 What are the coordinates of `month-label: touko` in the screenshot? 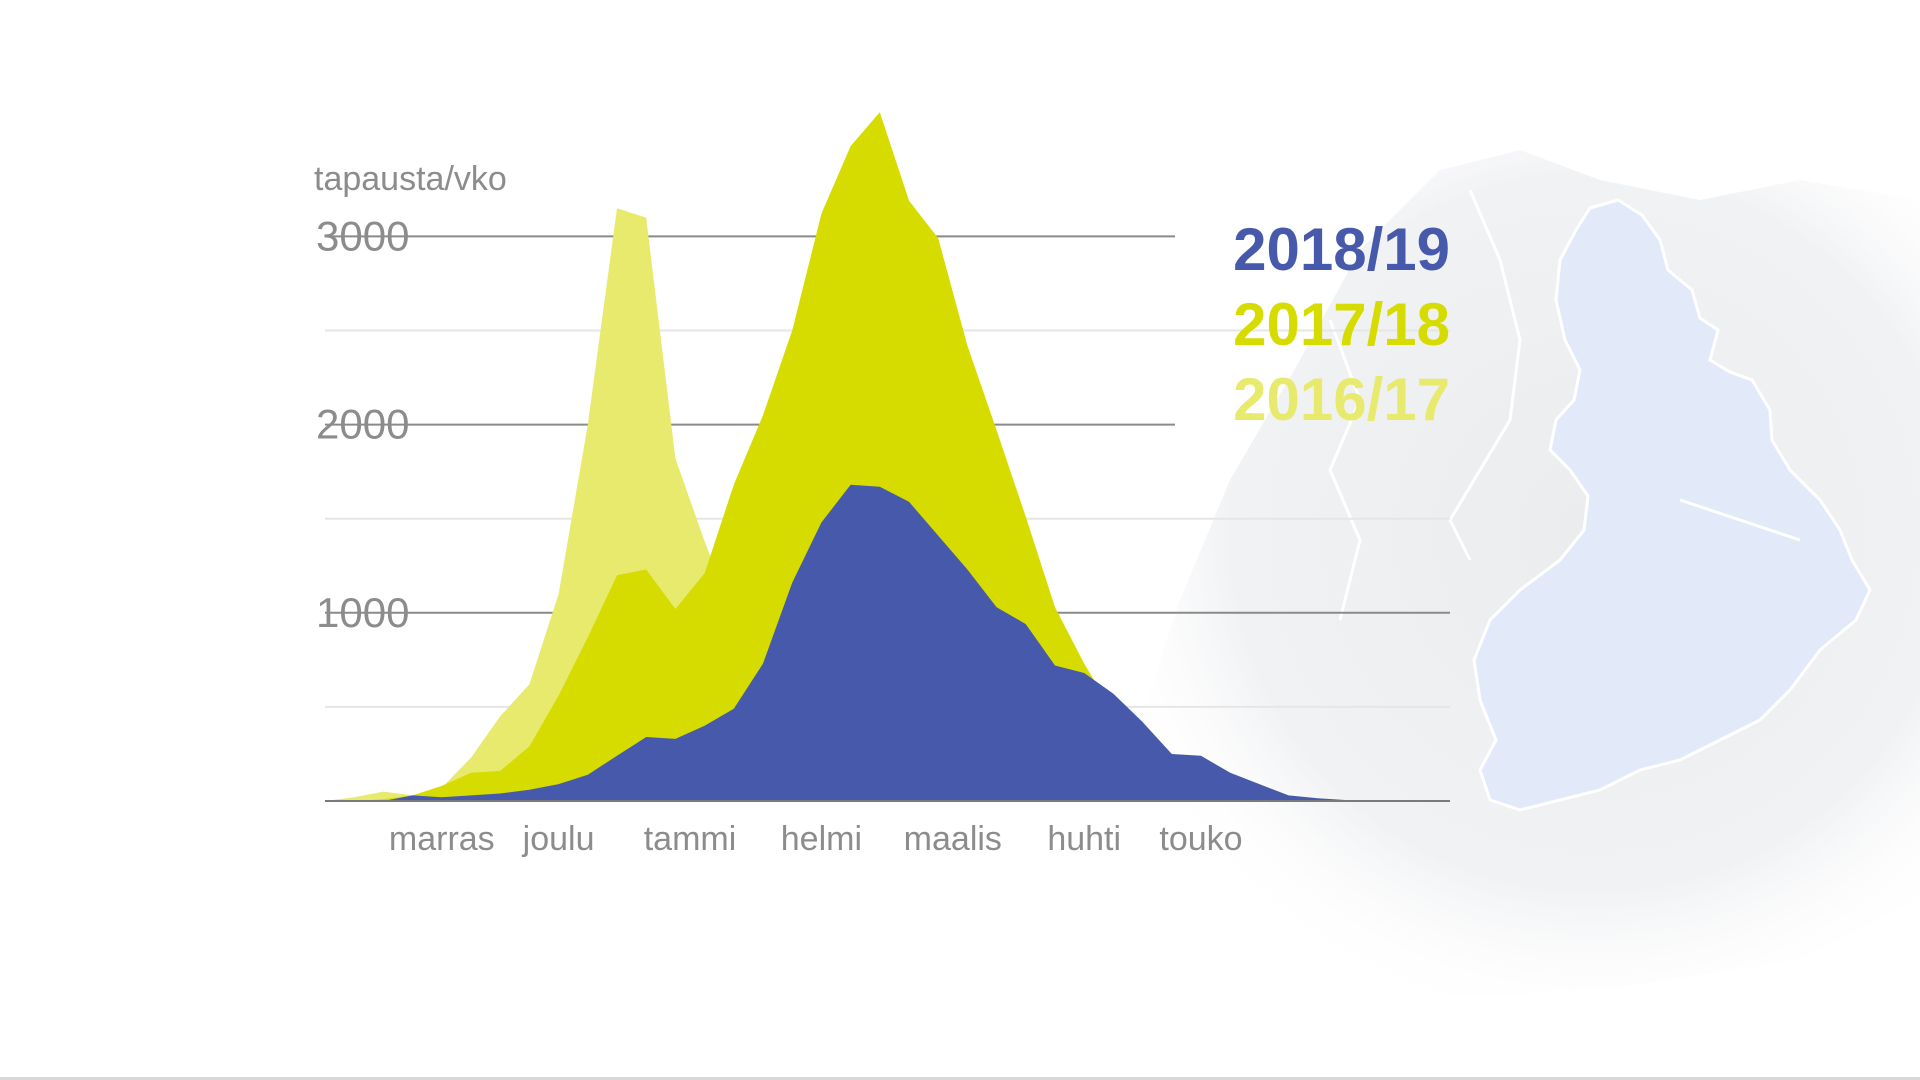 It's located at (1200, 839).